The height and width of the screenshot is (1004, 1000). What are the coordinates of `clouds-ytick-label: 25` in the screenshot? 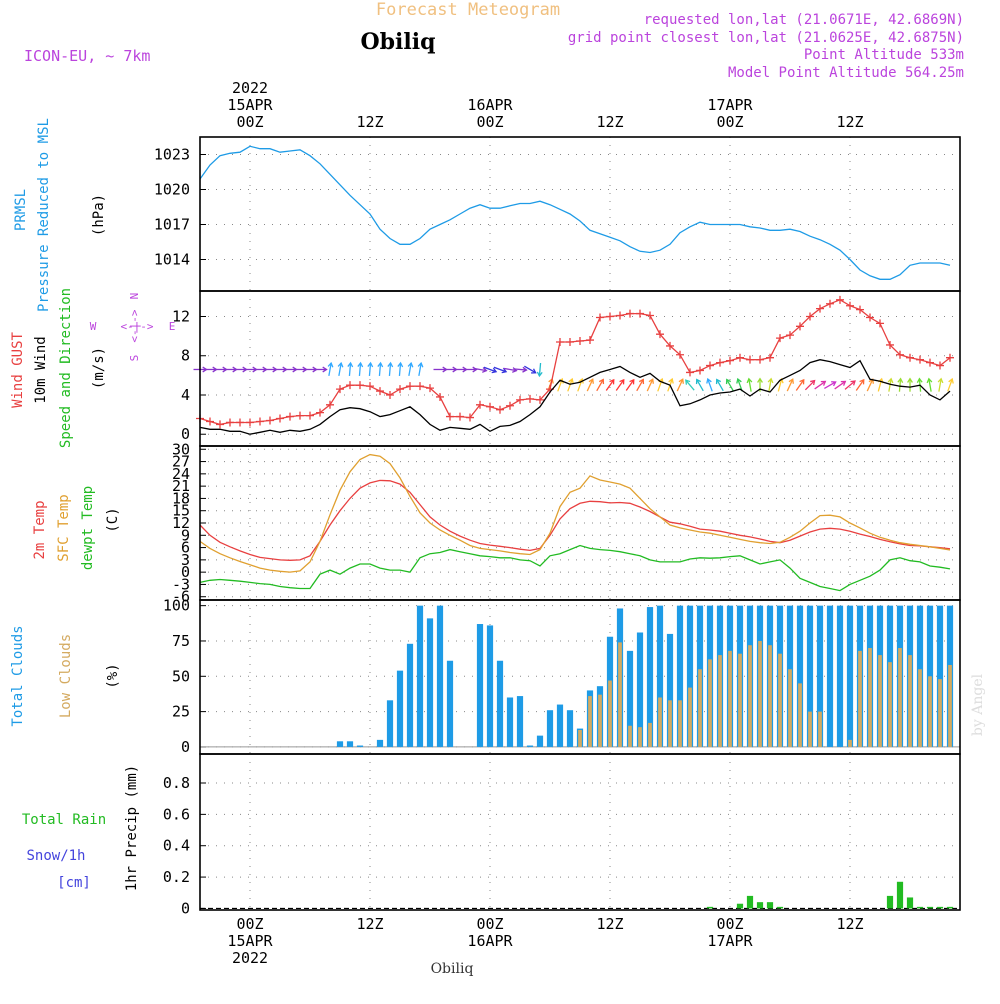 It's located at (181, 712).